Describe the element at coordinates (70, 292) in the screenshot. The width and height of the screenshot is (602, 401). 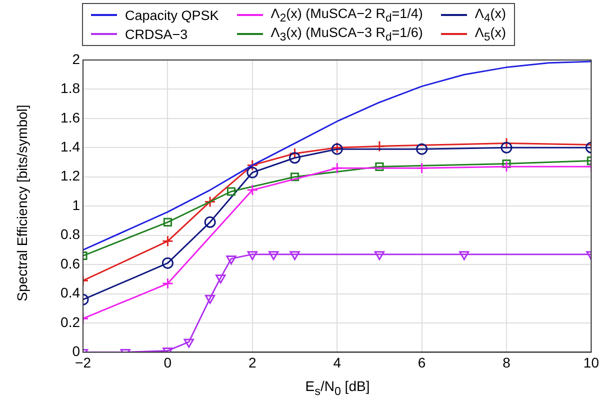
I see `y-tick-label: 0.4` at that location.